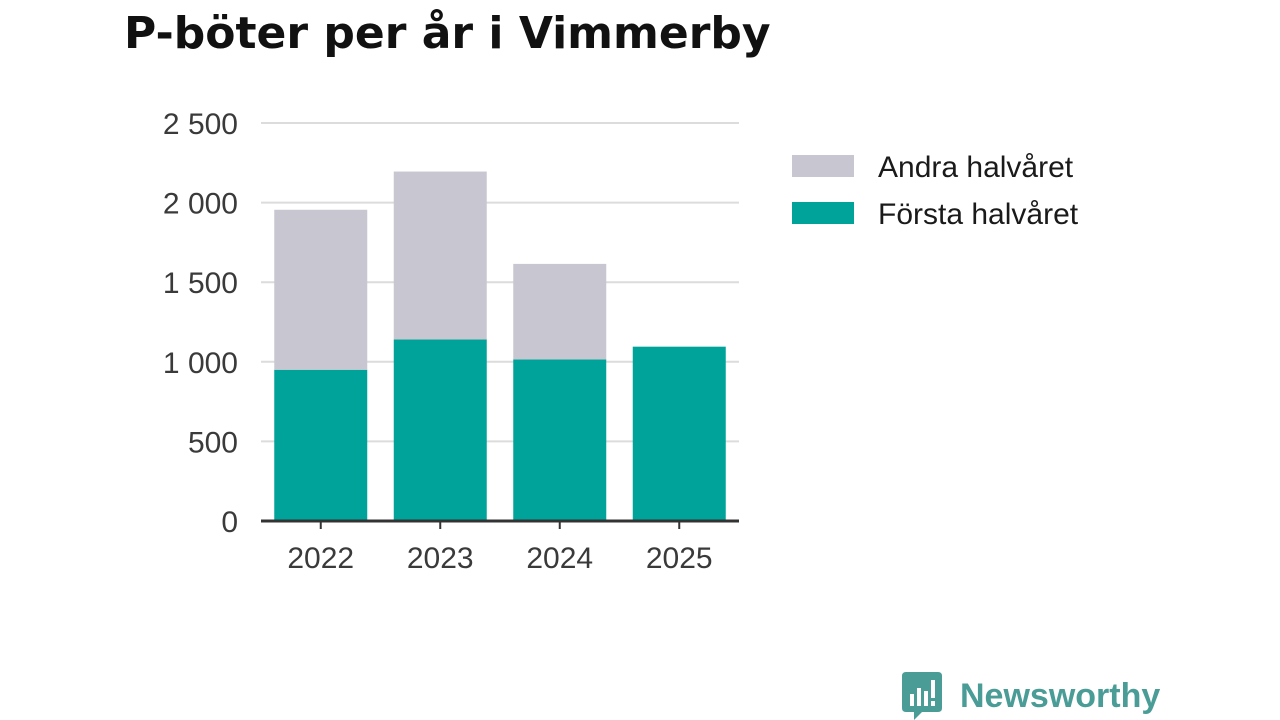 The width and height of the screenshot is (1280, 720). Describe the element at coordinates (560, 440) in the screenshot. I see `bar-forsta-halvaret-2024` at that location.